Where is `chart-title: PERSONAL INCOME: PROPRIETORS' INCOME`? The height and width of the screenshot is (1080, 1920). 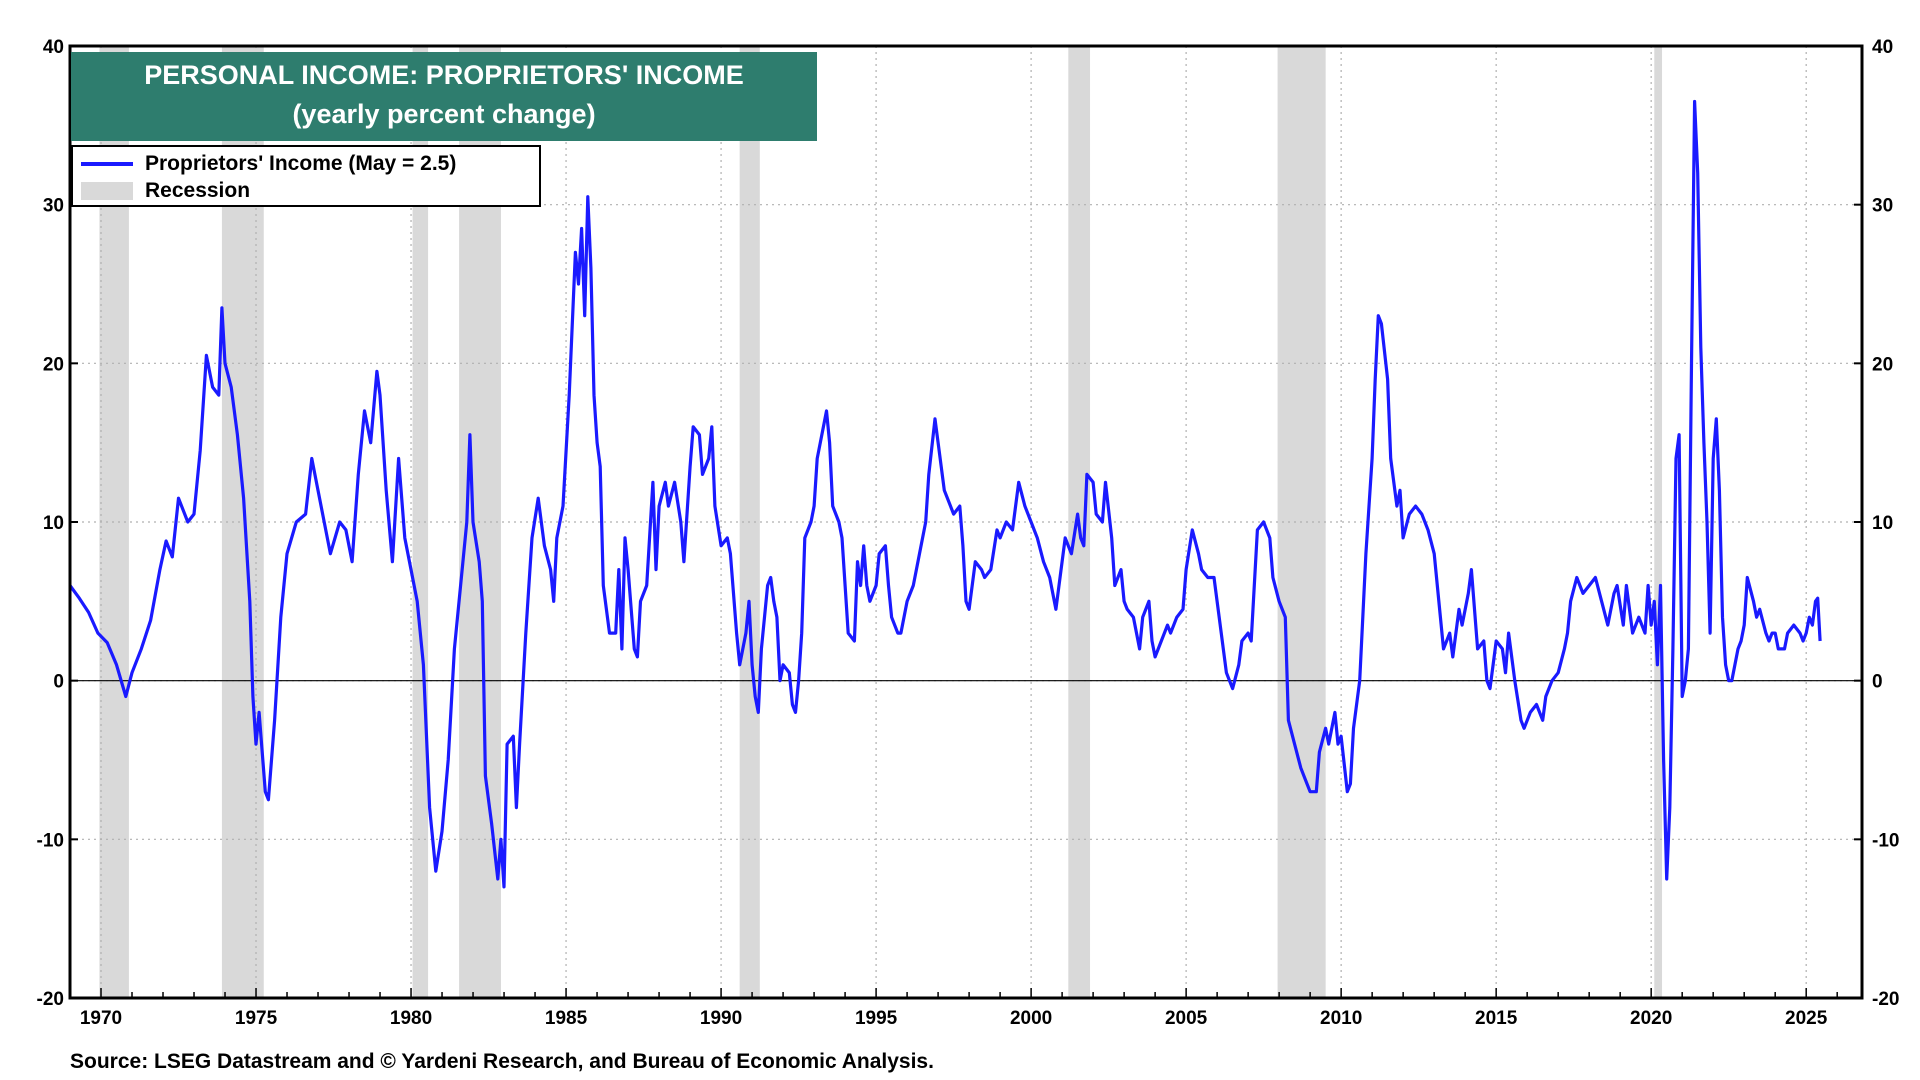
chart-title: PERSONAL INCOME: PROPRIETORS' INCOME is located at coordinates (444, 75).